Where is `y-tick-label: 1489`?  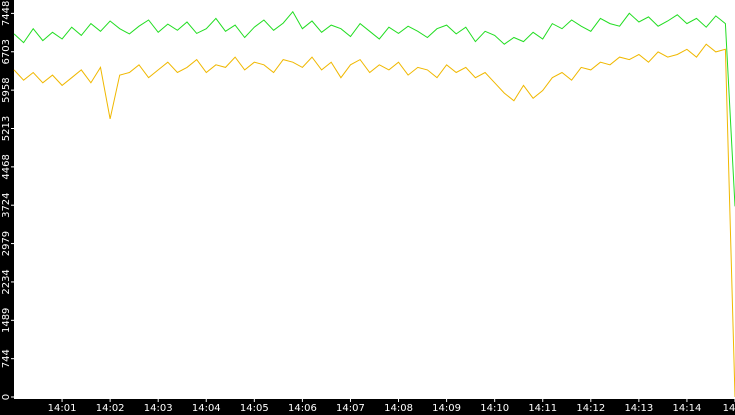
y-tick-label: 1489 is located at coordinates (6, 320).